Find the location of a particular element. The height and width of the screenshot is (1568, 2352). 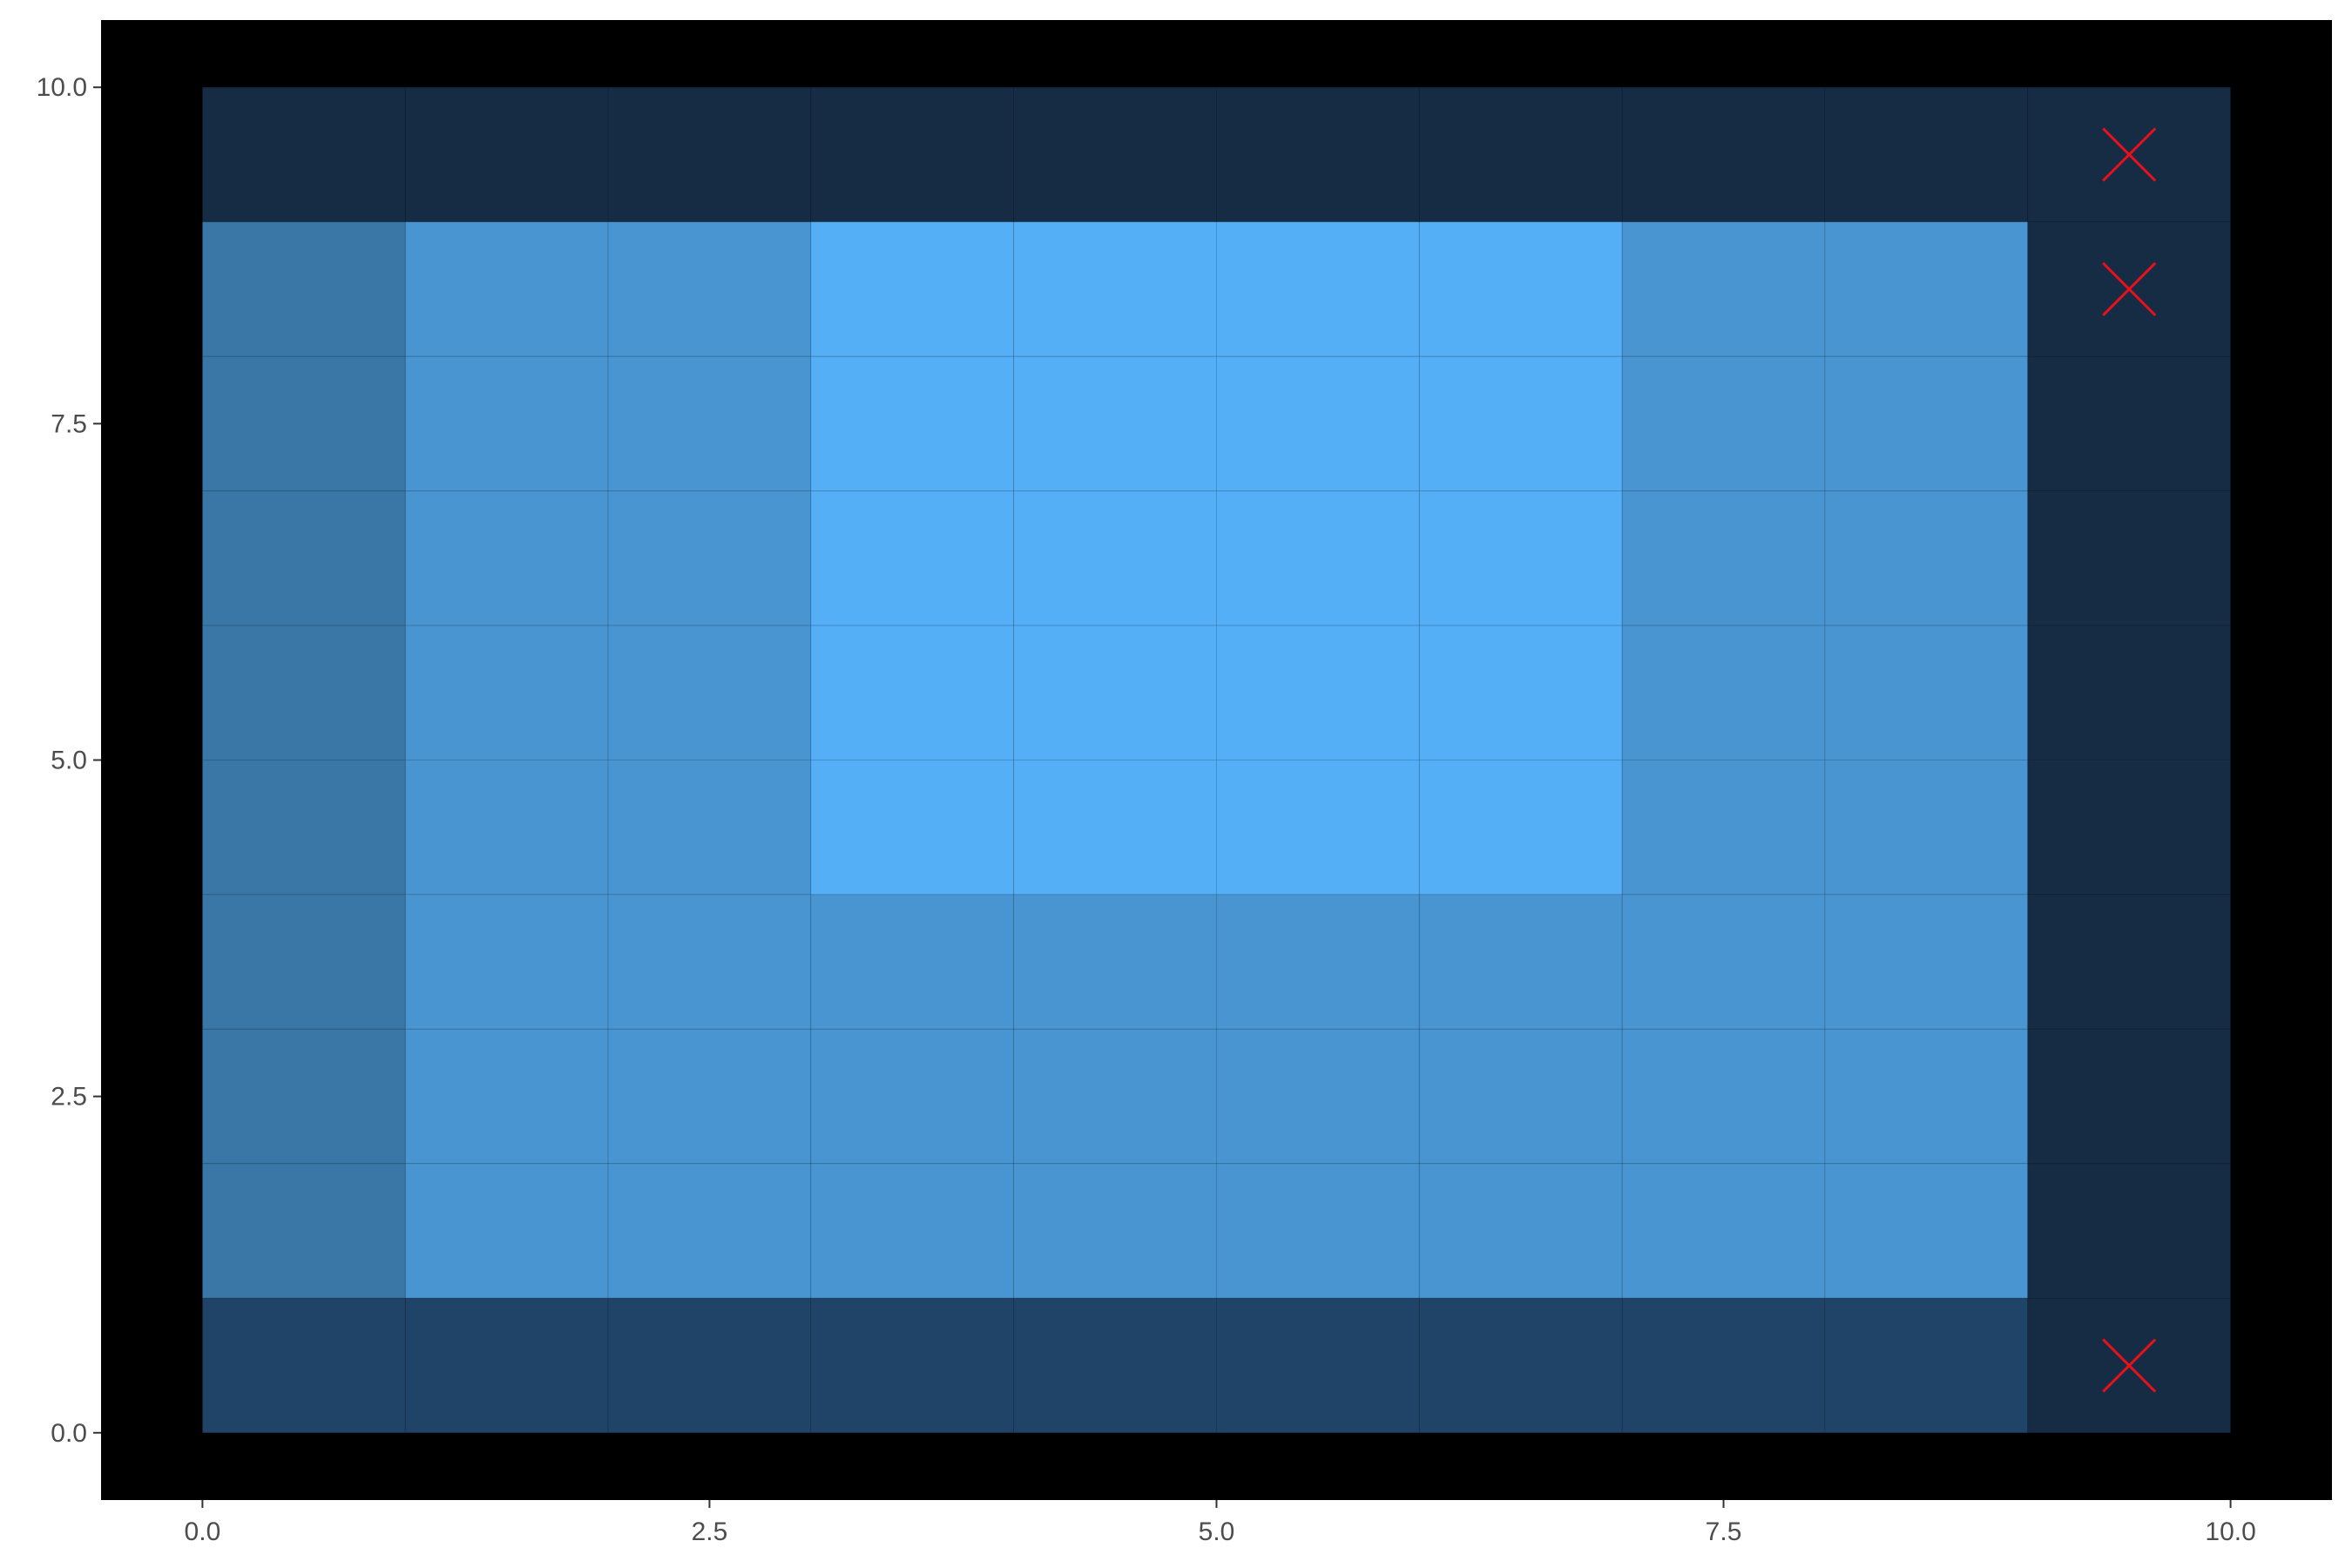

x-tick-label: 0.0 is located at coordinates (203, 1531).